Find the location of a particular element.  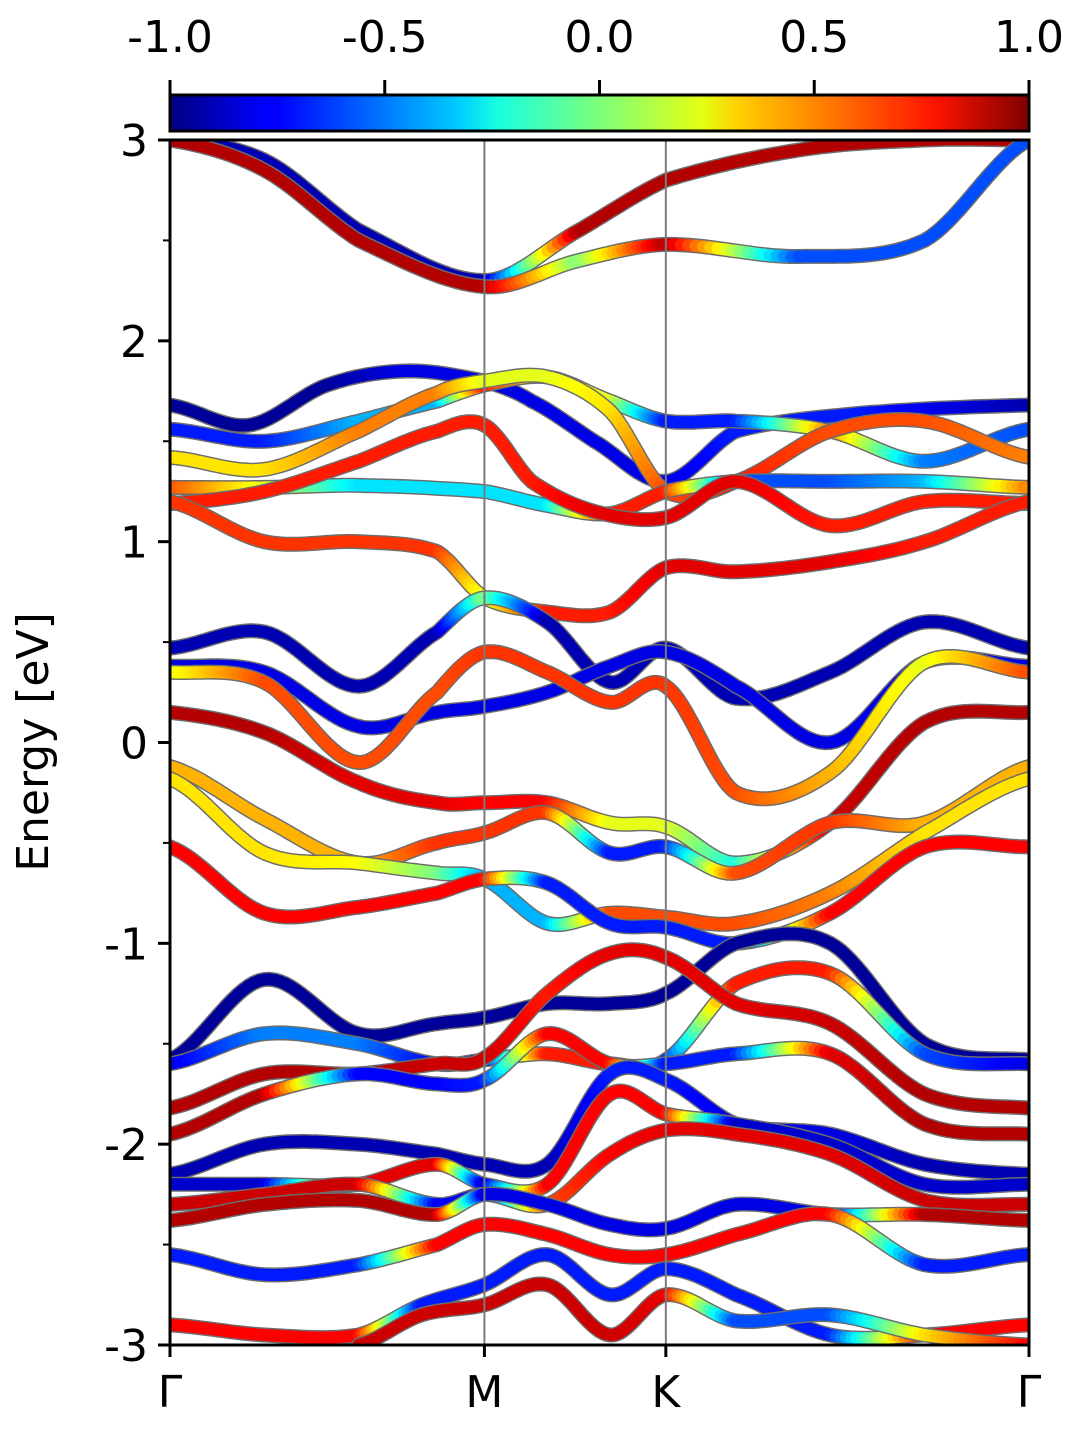

colorbar-ticks: -1.0 -0.5 0.0 0.5 1.0 is located at coordinates (595, 53).